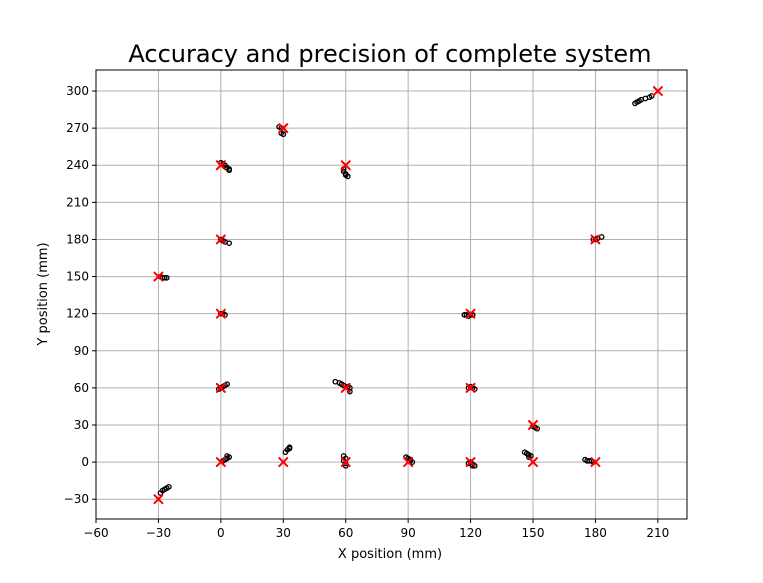  Describe the element at coordinates (77, 91) in the screenshot. I see `y-tick-label: 300` at that location.